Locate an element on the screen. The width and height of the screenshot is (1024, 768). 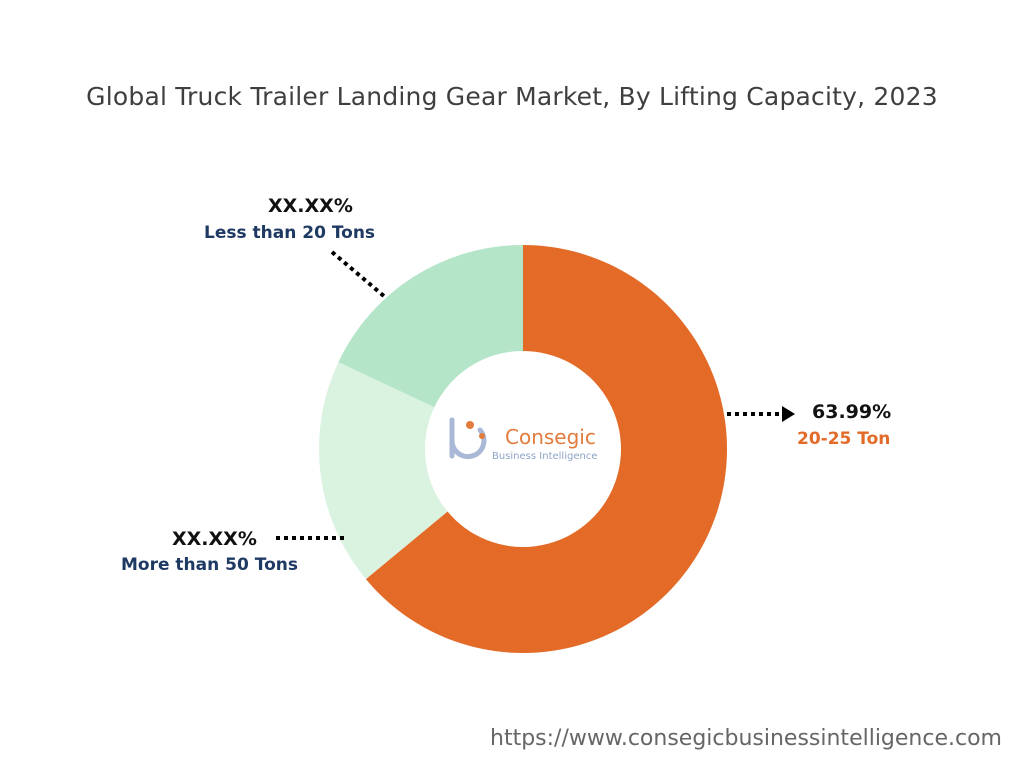
logo-tagline: Business Intelligence is located at coordinates (544, 456).